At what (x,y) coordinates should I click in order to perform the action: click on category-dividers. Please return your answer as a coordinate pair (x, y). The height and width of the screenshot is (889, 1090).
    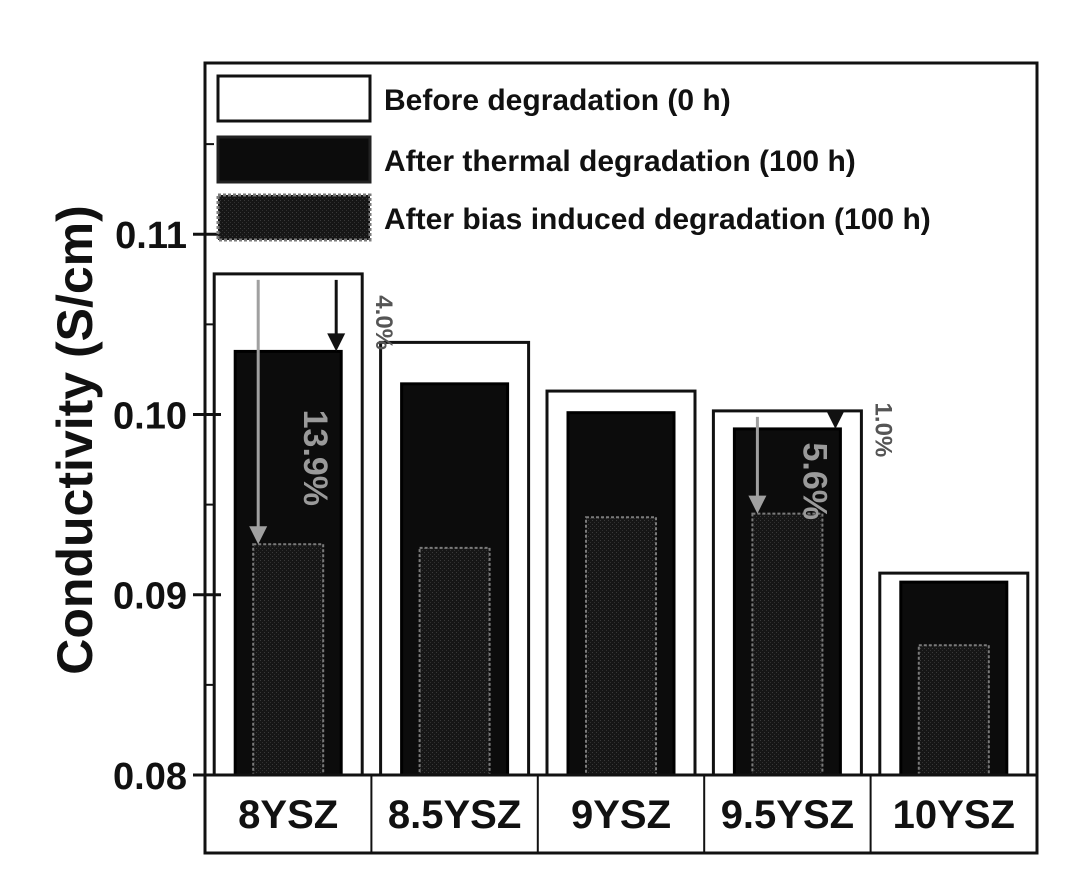
    Looking at the image, I should click on (621, 814).